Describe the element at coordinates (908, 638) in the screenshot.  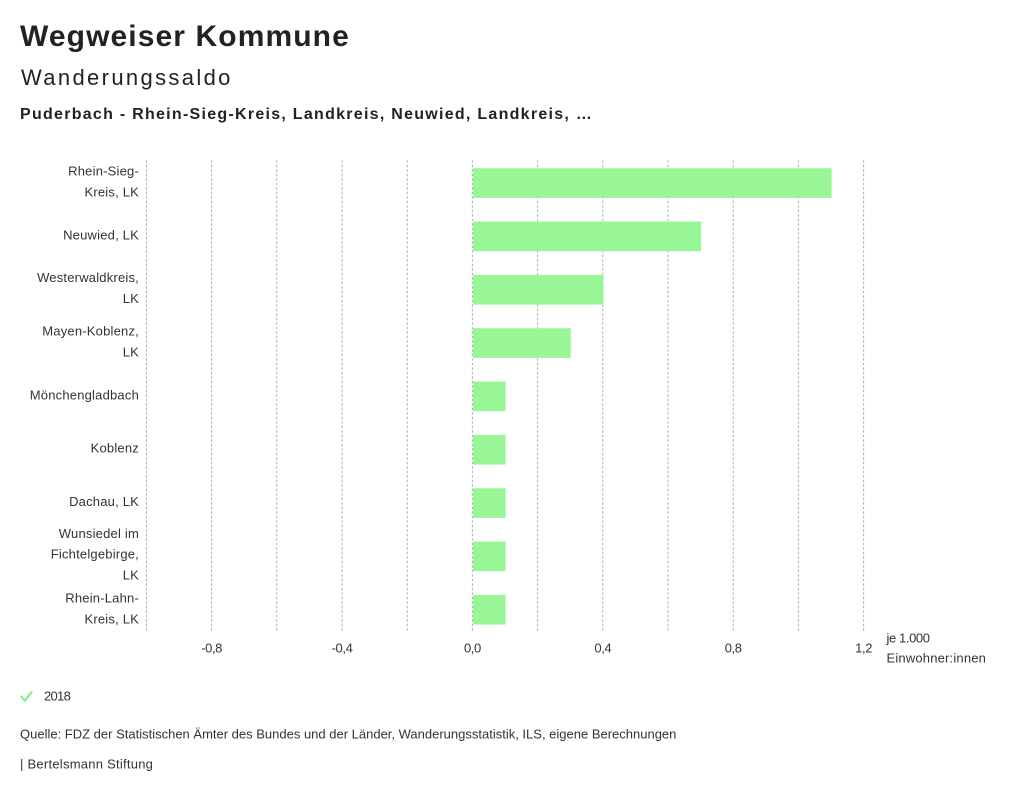
I see `svg-text: je 1.000` at that location.